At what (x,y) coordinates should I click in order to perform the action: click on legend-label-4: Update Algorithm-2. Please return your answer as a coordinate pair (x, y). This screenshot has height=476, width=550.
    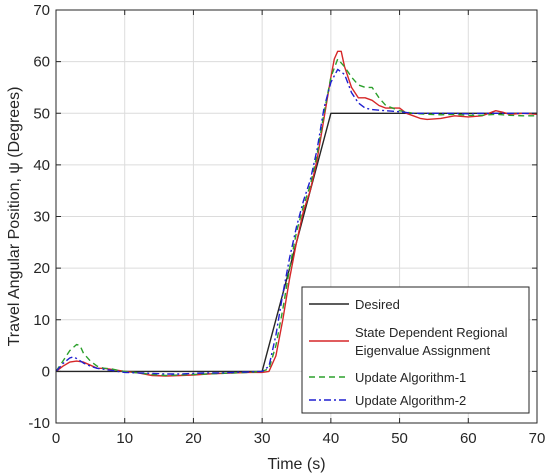
    Looking at the image, I should click on (410, 400).